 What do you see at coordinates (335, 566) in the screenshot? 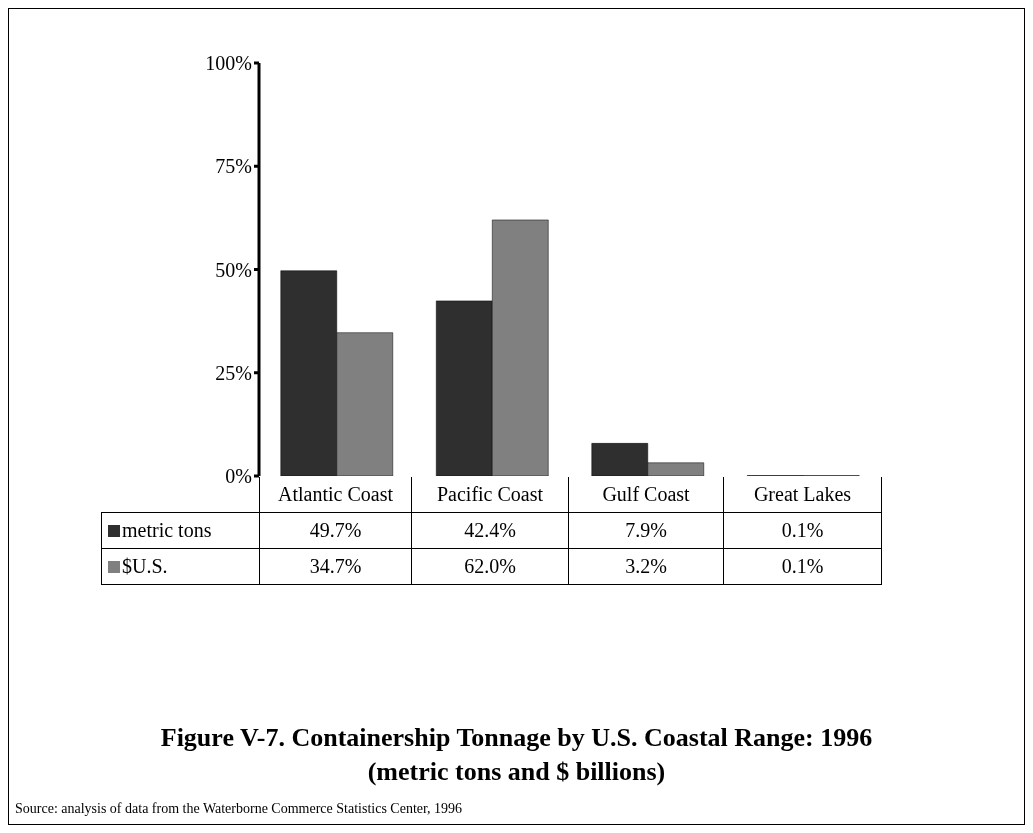
I see `data-label: 34.7%` at bounding box center [335, 566].